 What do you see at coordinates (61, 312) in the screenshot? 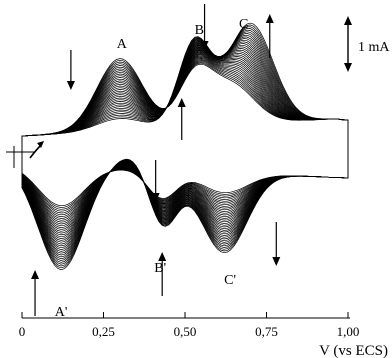
I see `peak-label: A'` at bounding box center [61, 312].